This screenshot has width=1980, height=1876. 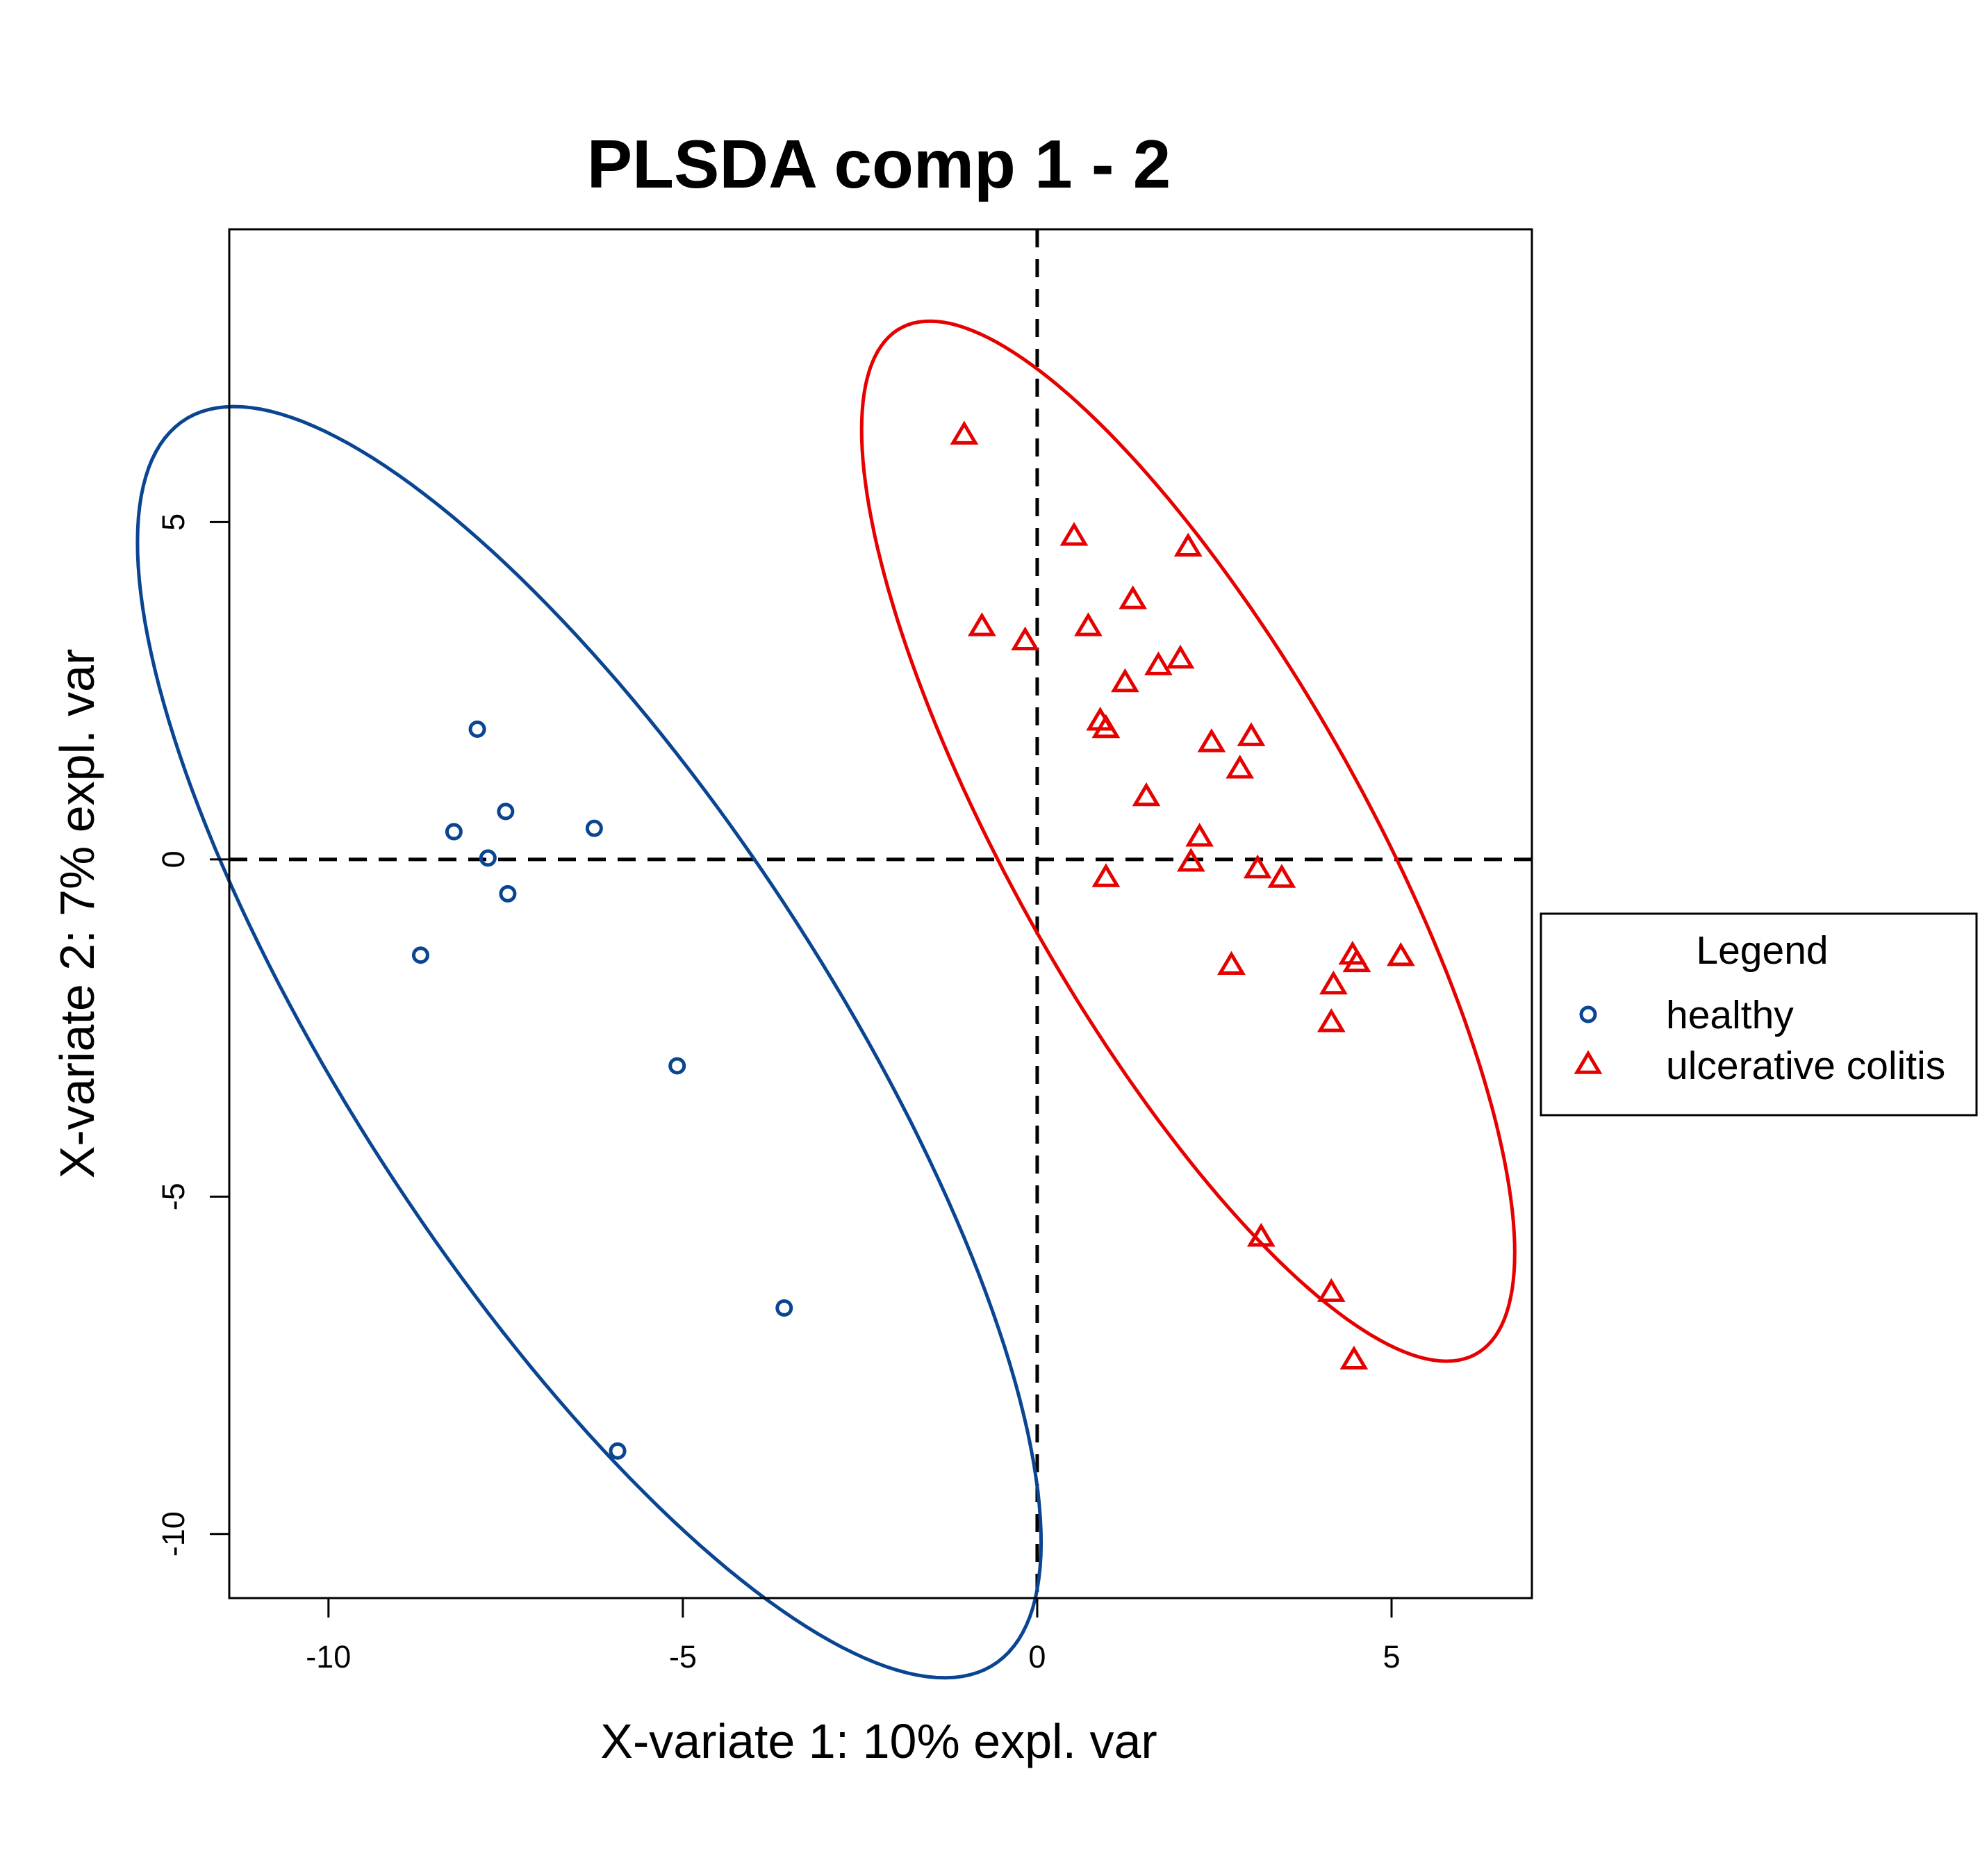 What do you see at coordinates (174, 1196) in the screenshot?
I see `y-tick-label: -5` at bounding box center [174, 1196].